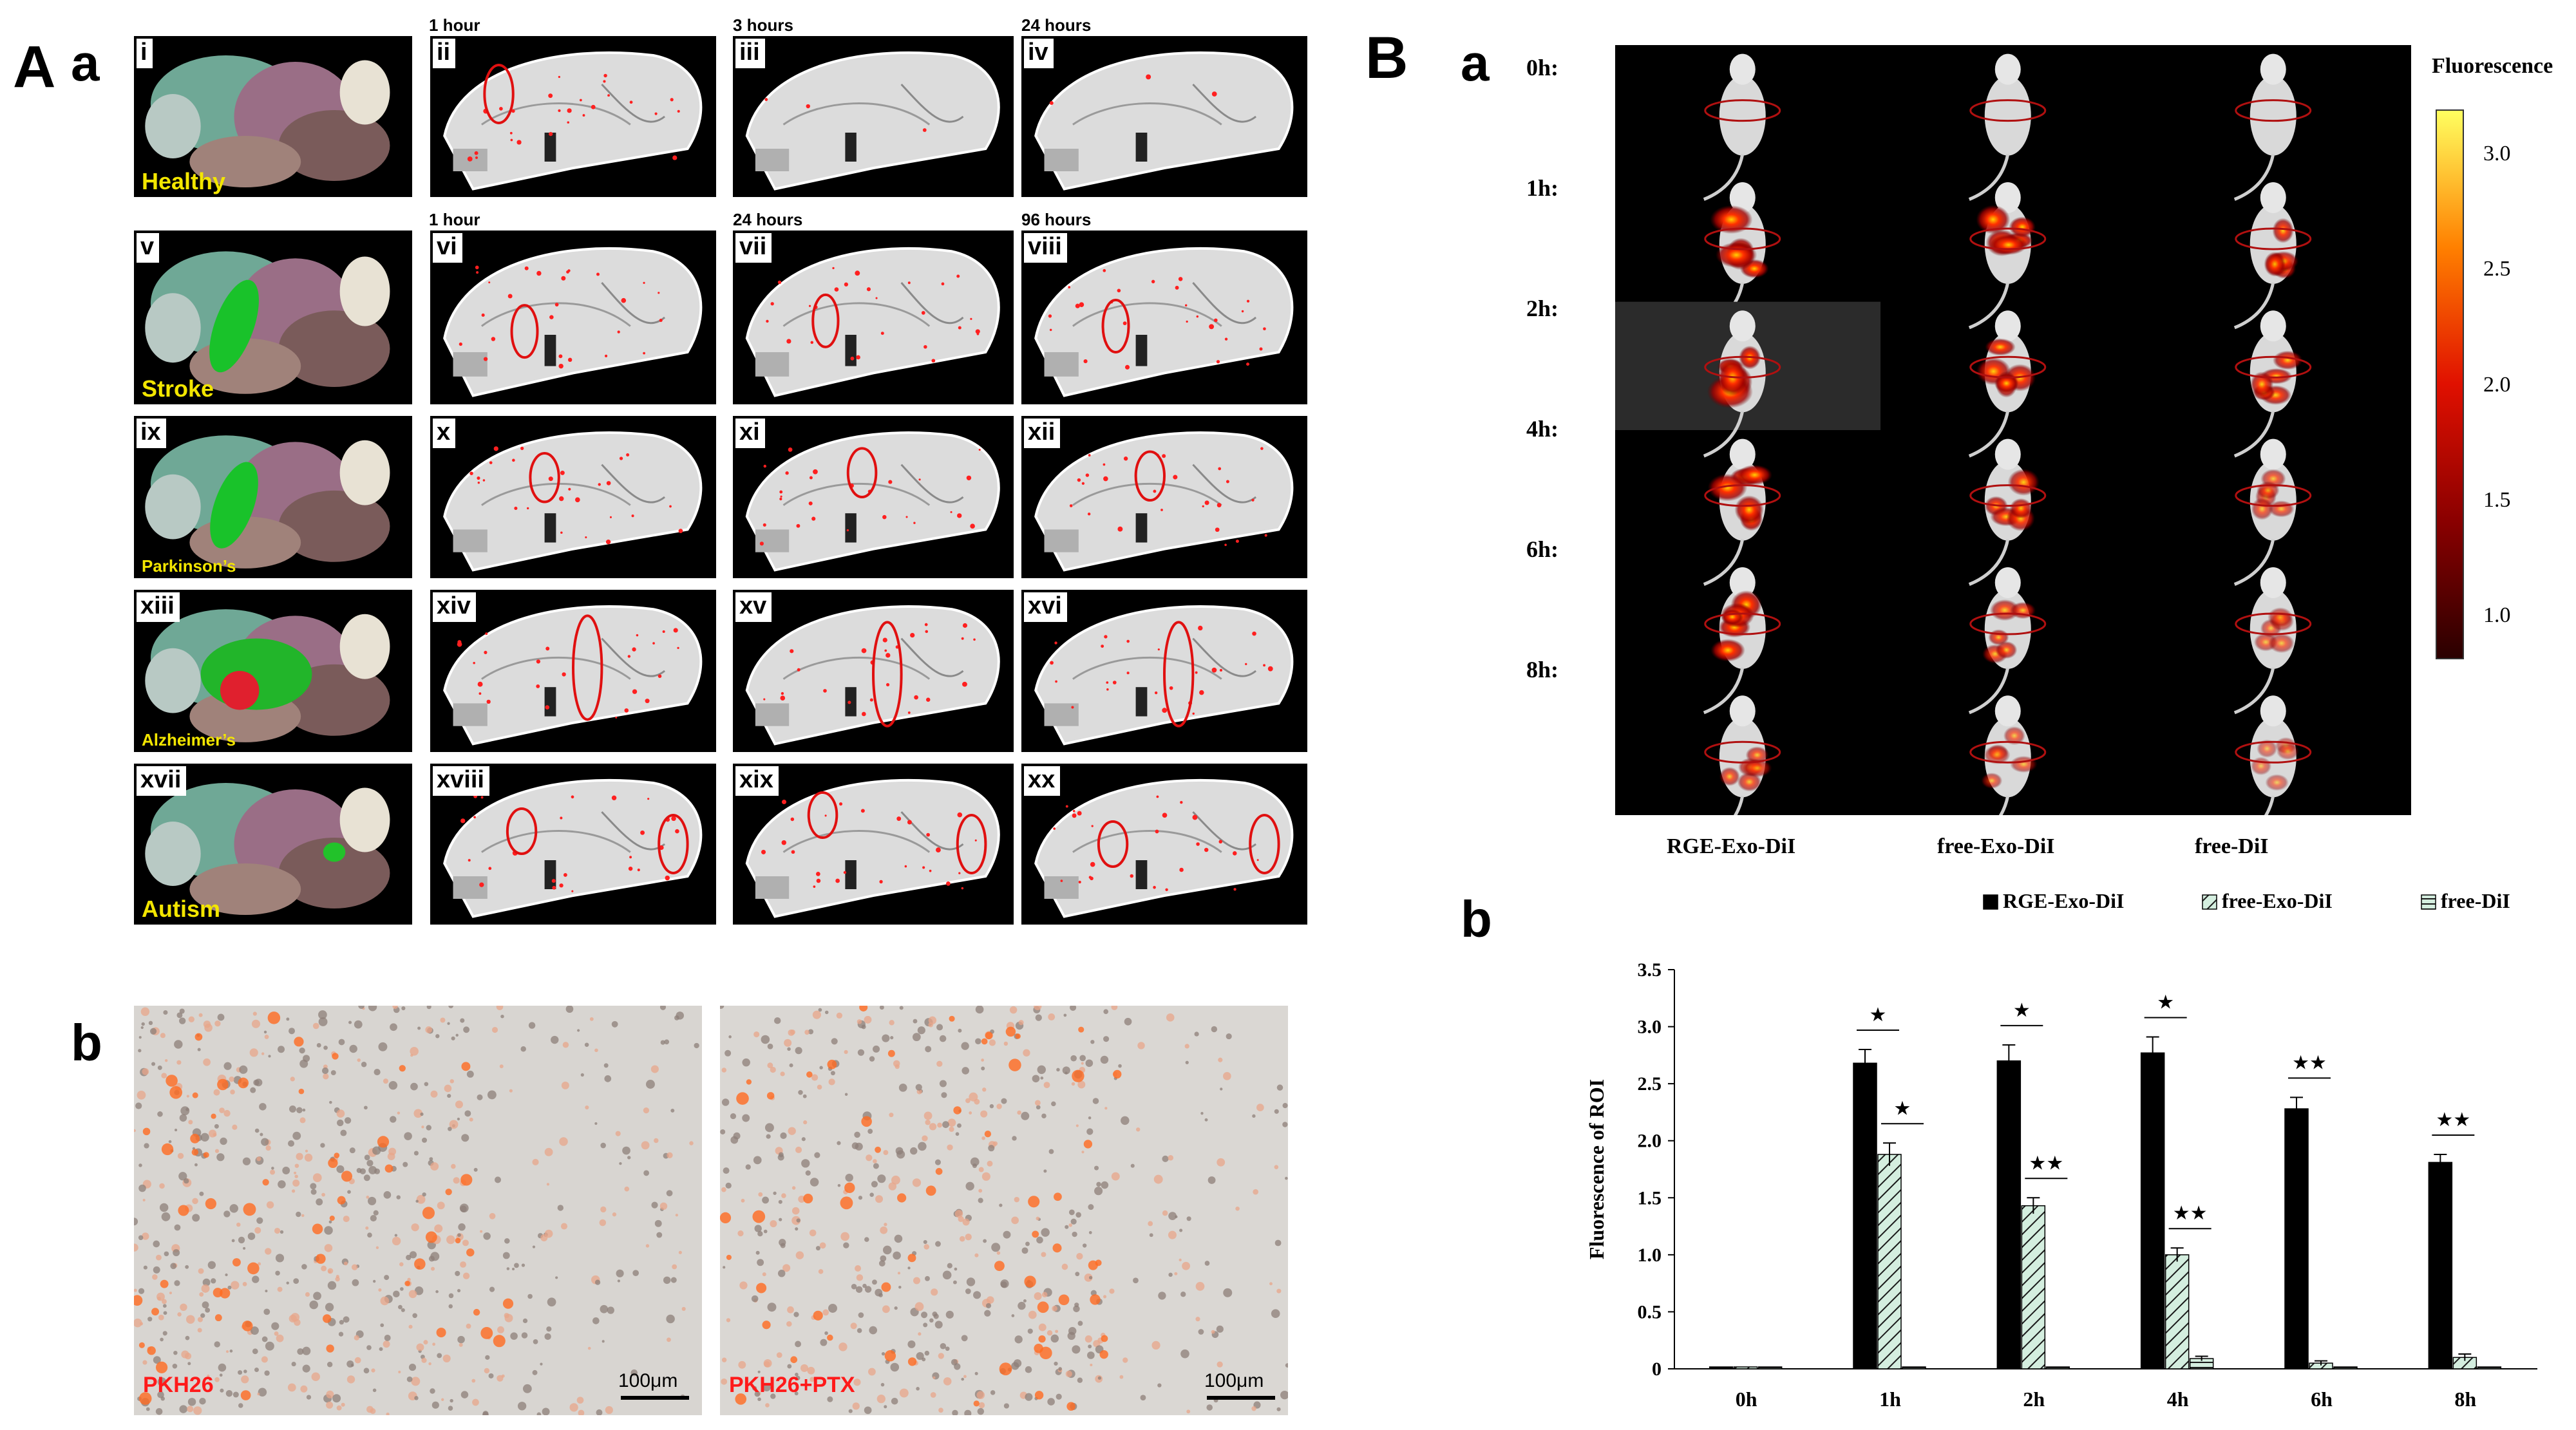  What do you see at coordinates (2440, 1265) in the screenshot?
I see `bar-RGE-Exo-DiI-8h` at bounding box center [2440, 1265].